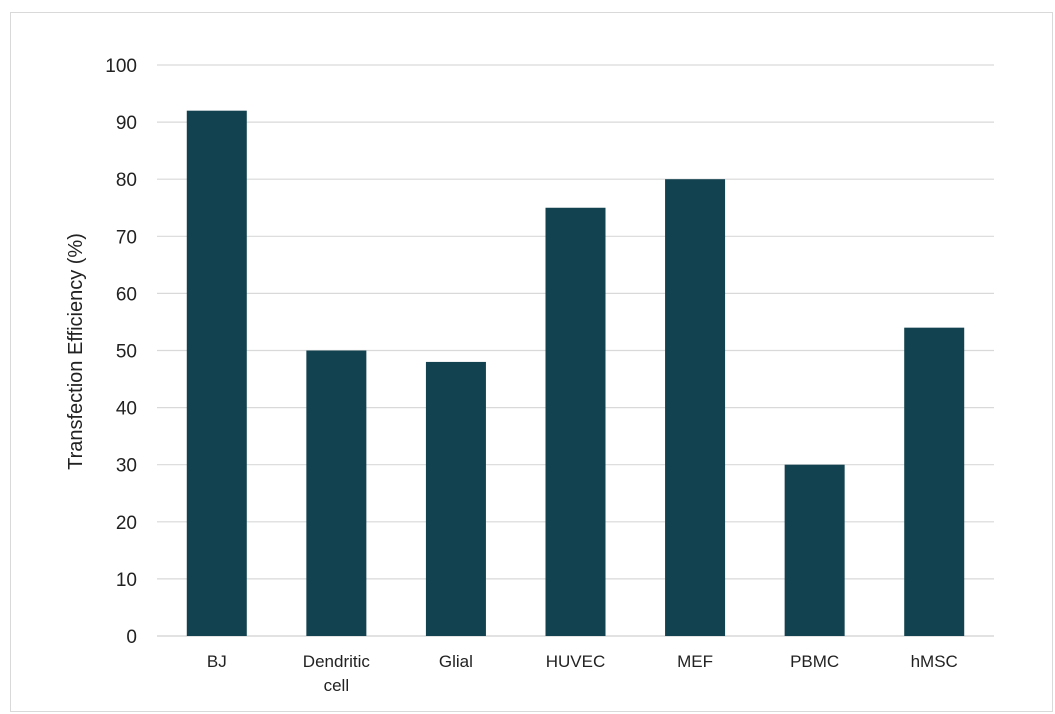 The height and width of the screenshot is (714, 1055). I want to click on y-tick-label: 90, so click(126, 123).